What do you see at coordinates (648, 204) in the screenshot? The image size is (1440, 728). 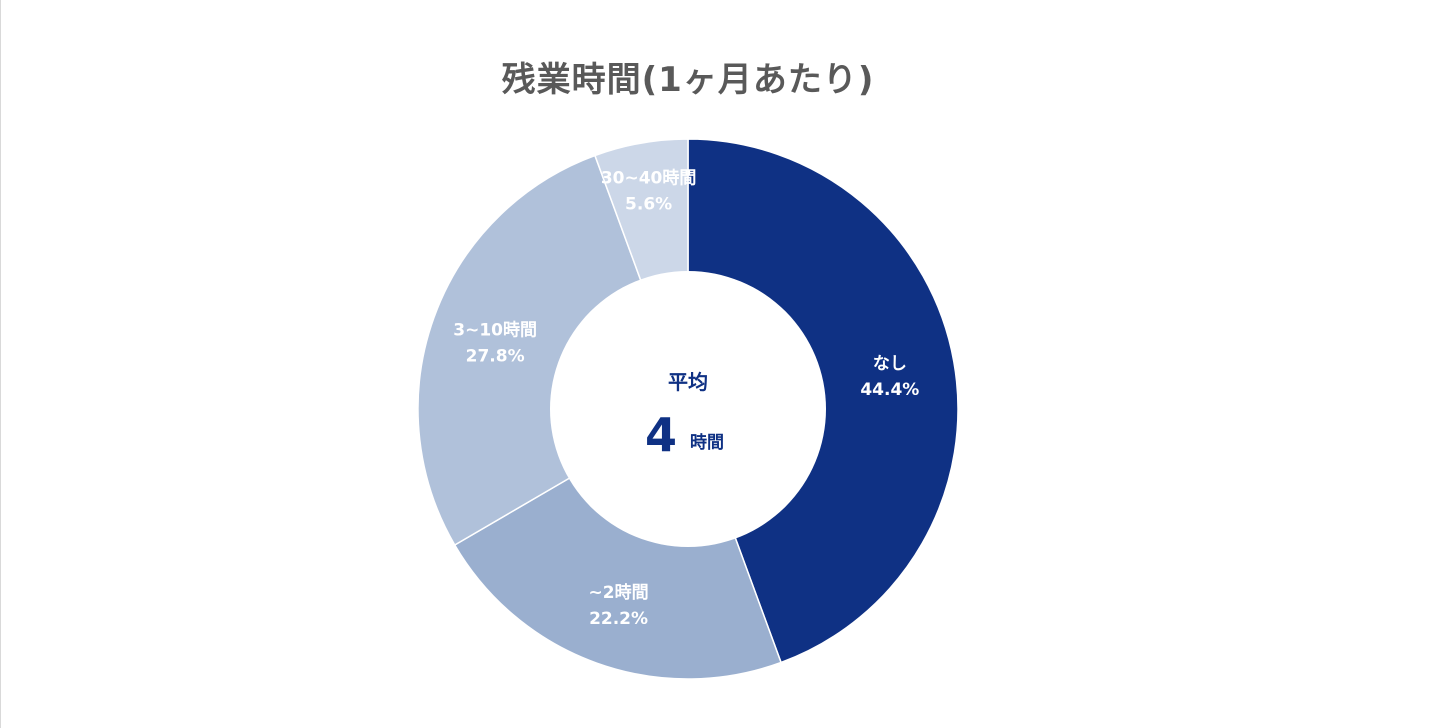 I see `slice-value-label-3: 5.6%` at bounding box center [648, 204].